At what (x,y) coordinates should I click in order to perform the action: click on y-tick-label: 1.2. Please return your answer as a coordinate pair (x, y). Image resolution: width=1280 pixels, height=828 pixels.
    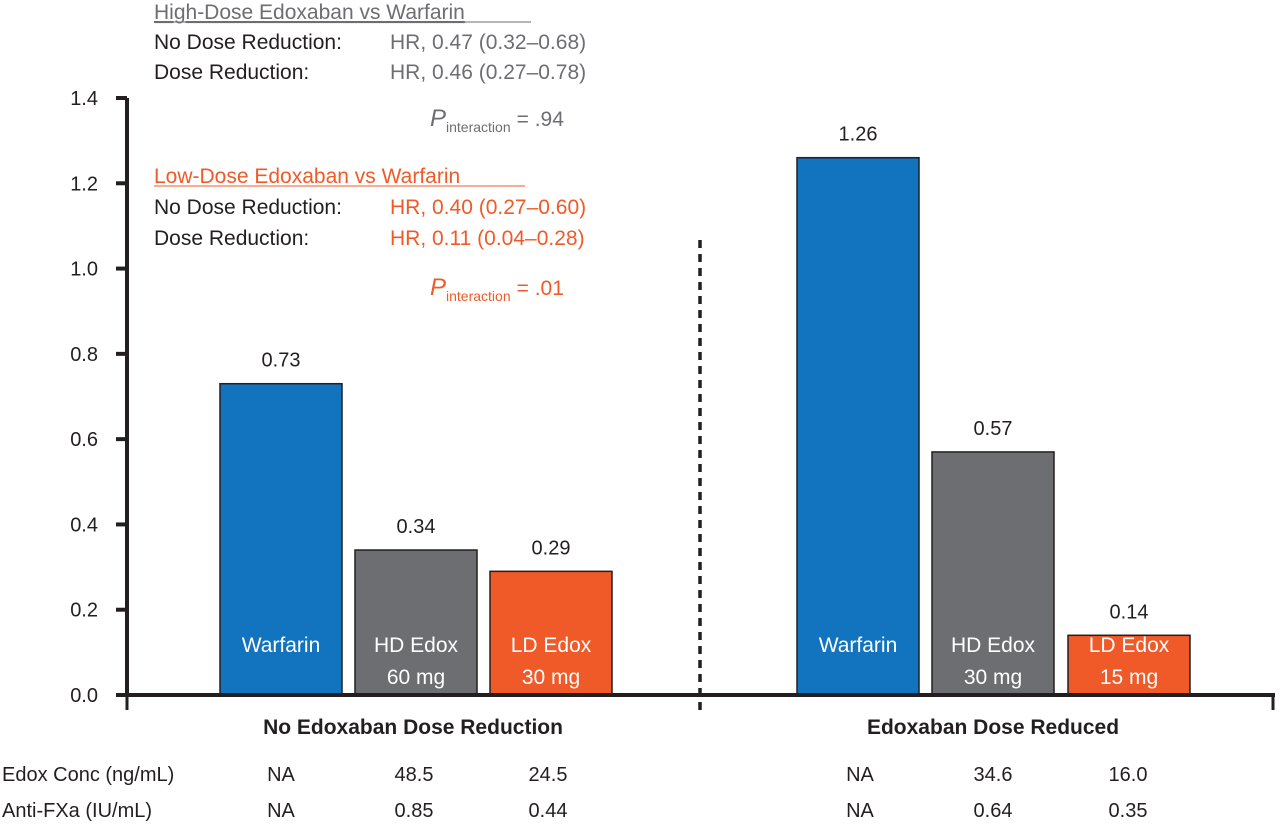
    Looking at the image, I should click on (84, 184).